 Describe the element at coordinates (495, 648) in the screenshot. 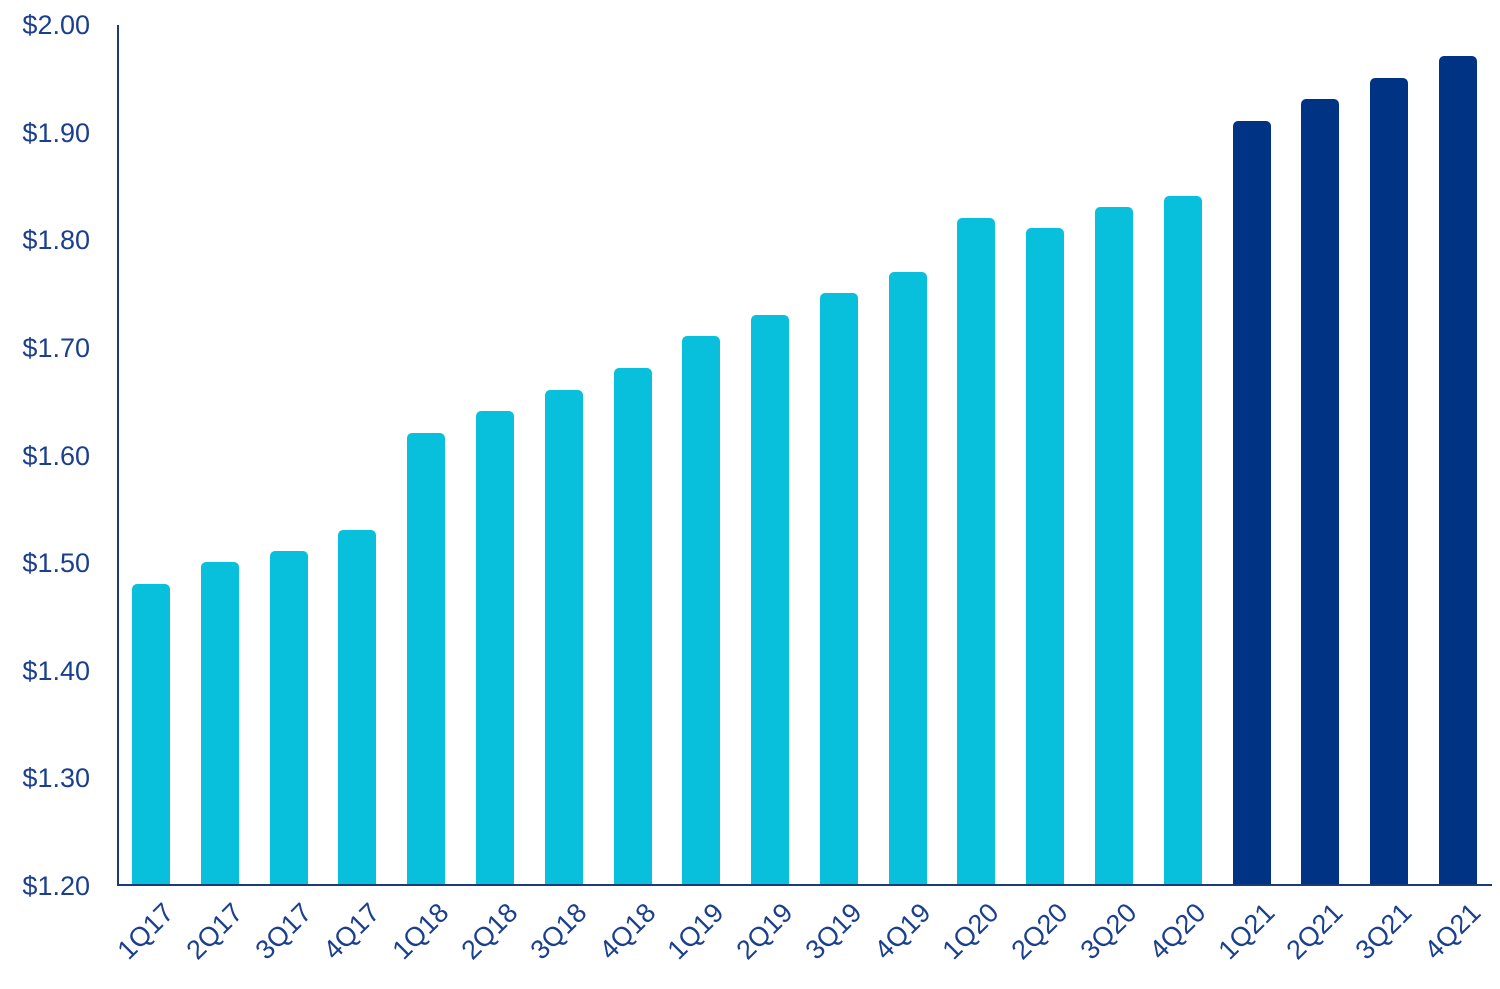

I see `bar-2Q18` at that location.